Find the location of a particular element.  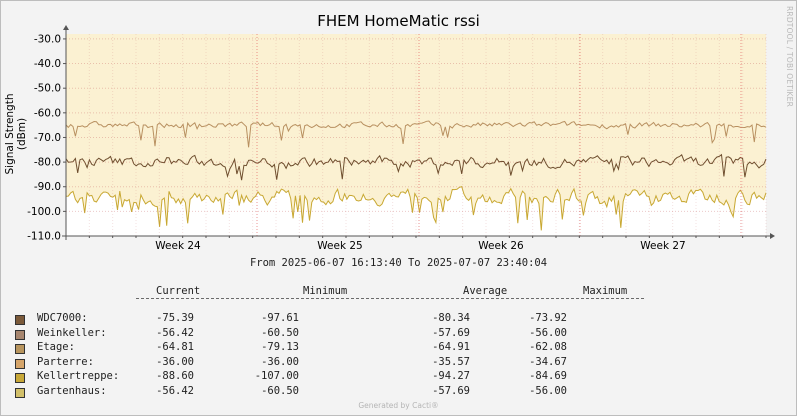

series-line-etage is located at coordinates (416, 134).